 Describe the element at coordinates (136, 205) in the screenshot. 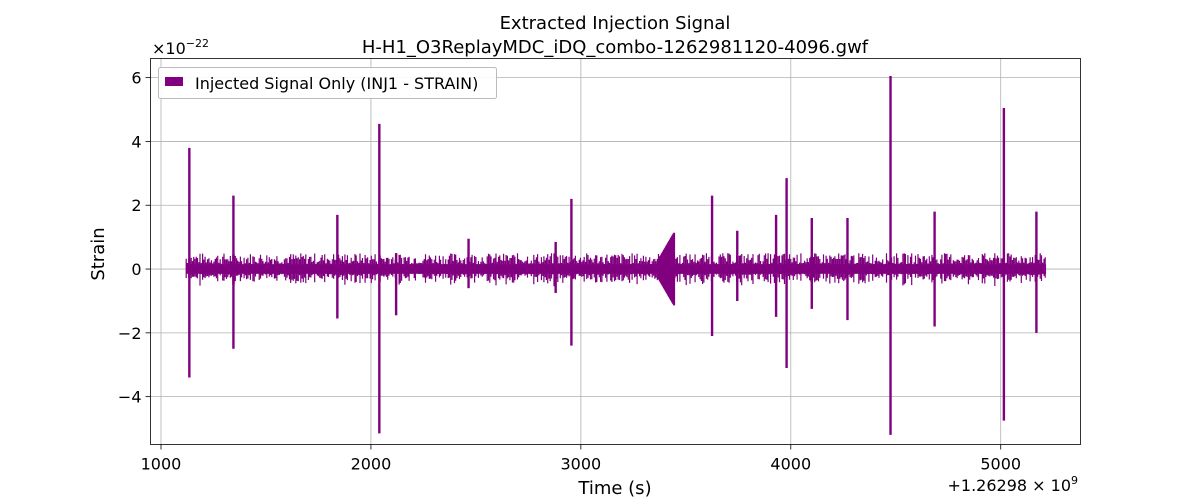

I see `y-tick-label: 2` at that location.